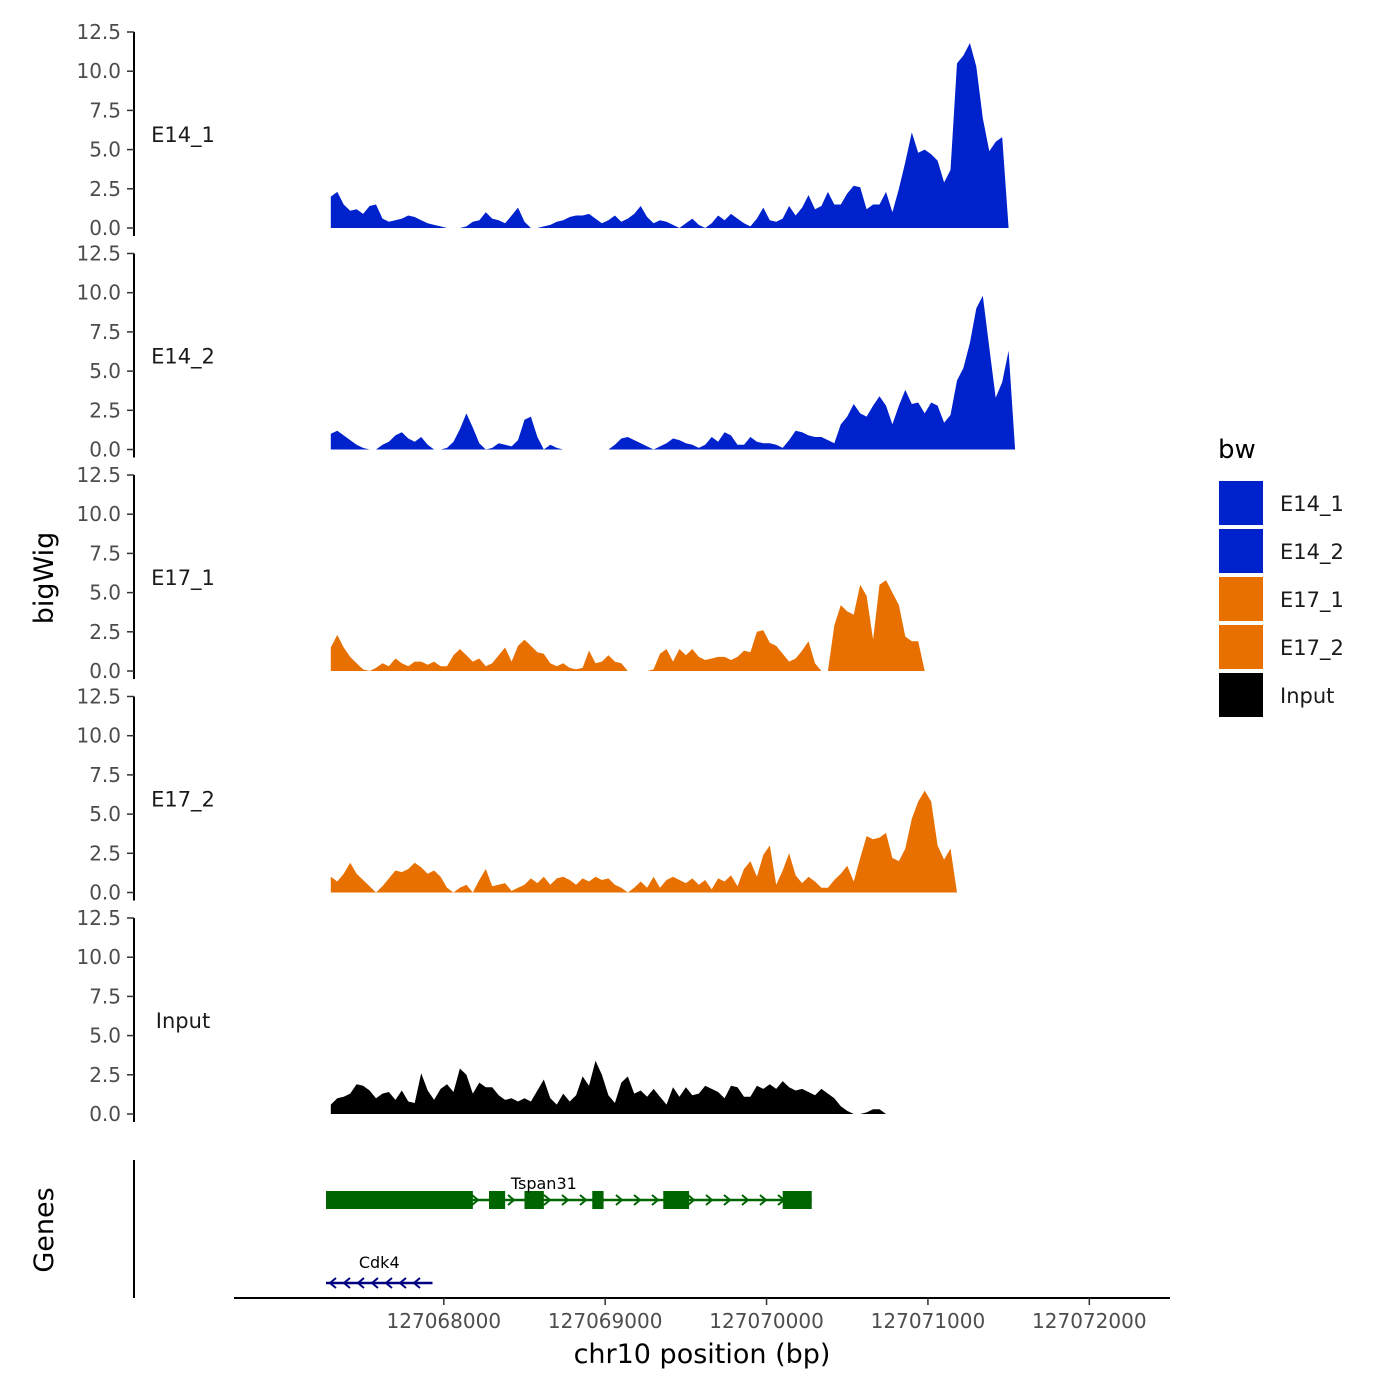 Image resolution: width=1400 pixels, height=1400 pixels. What do you see at coordinates (727, 1087) in the screenshot?
I see `coverage-area-Input` at bounding box center [727, 1087].